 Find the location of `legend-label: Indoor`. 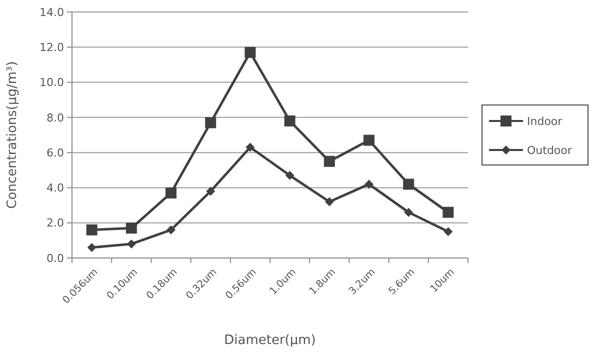

legend-label: Indoor is located at coordinates (545, 121).